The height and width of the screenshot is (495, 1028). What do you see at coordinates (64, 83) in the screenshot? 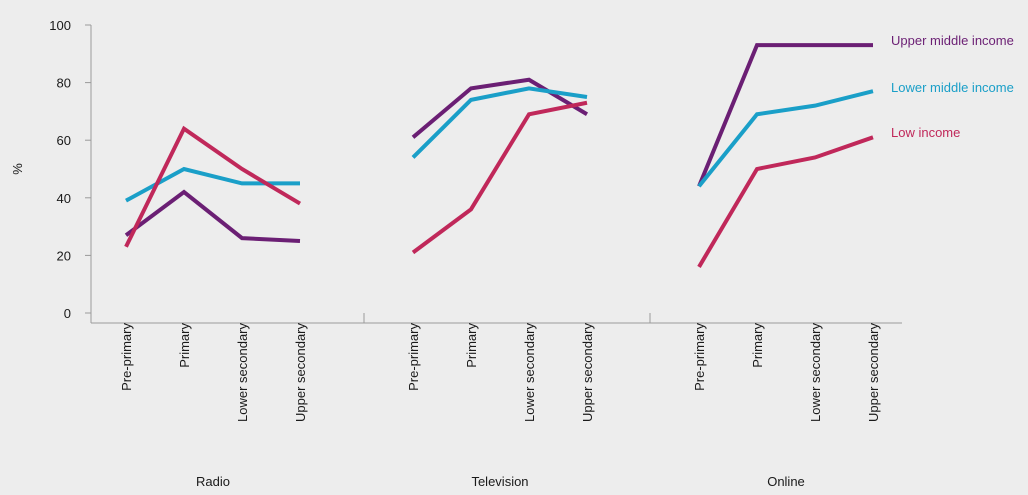
I see `y-tick-label: 80` at bounding box center [64, 83].